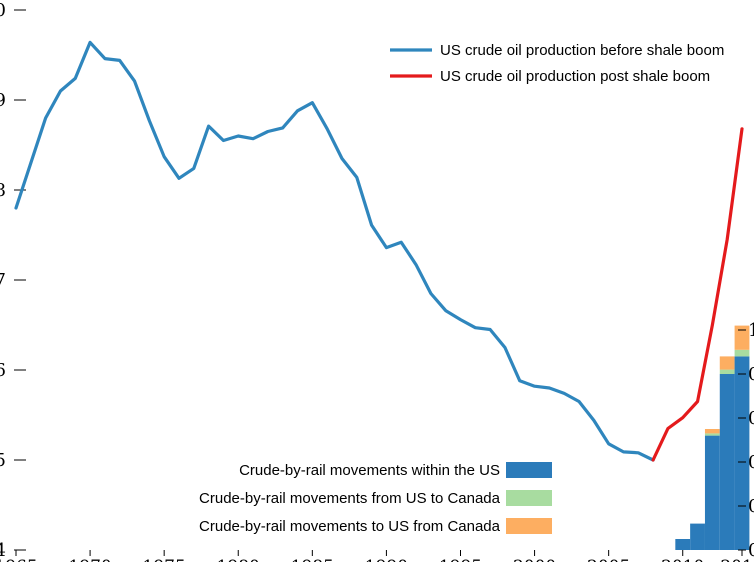 This screenshot has height=562, width=754. I want to click on x-tick-label: 1985, so click(312, 559).